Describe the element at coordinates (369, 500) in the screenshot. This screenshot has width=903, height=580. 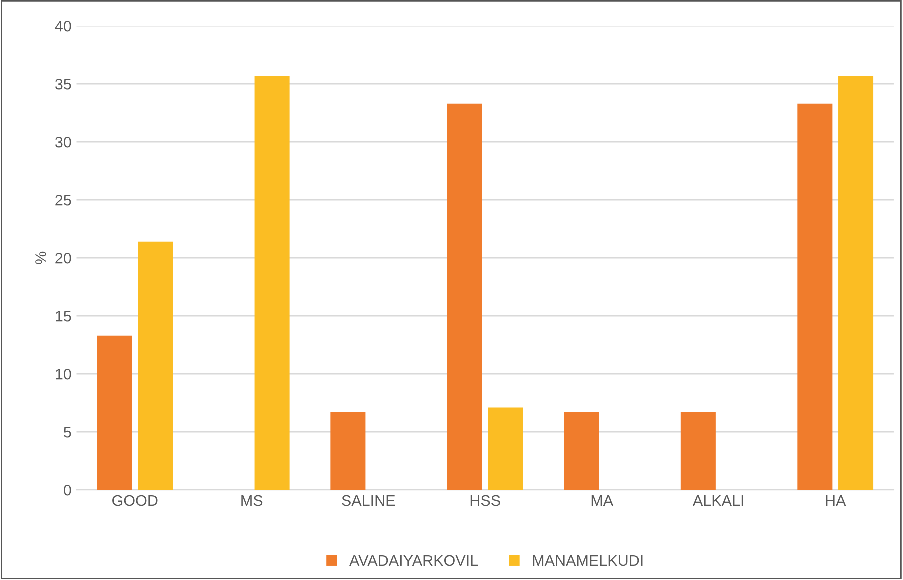
I see `x-tick-label: SALINE` at that location.